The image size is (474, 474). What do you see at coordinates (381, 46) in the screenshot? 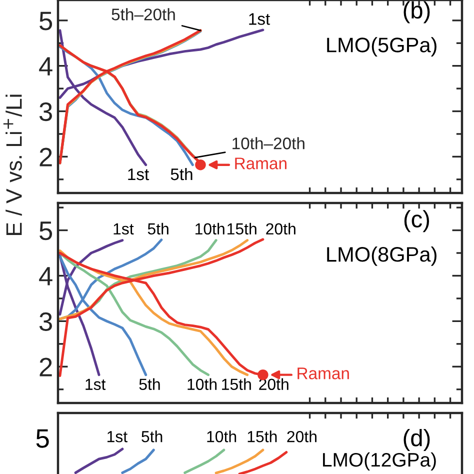
I see `text: LMO(5GPa)` at bounding box center [381, 46].